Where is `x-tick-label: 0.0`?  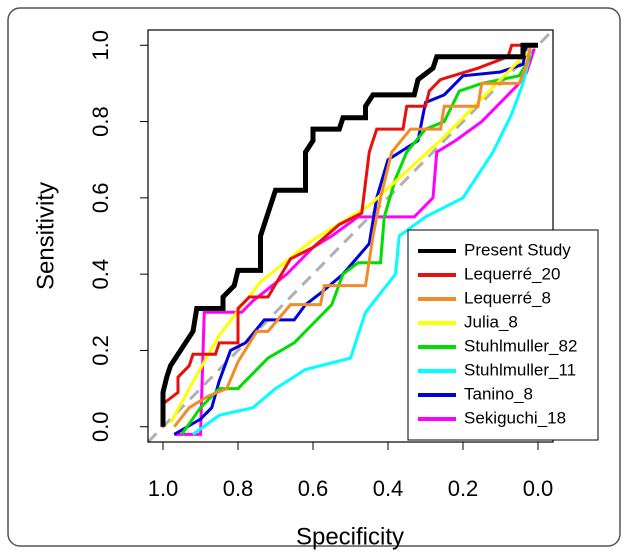
x-tick-label: 0.0 is located at coordinates (538, 488).